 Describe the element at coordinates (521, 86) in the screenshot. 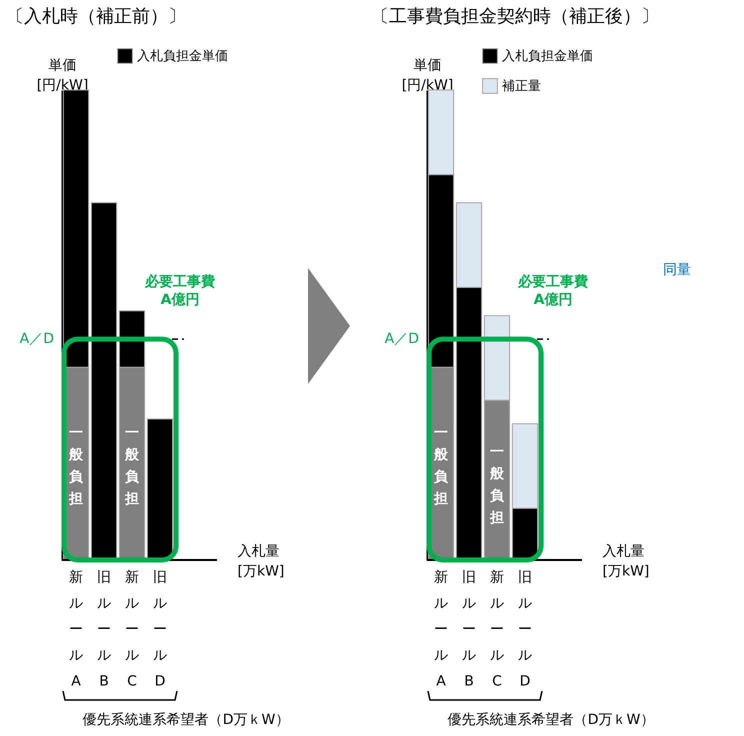

I see `legend-label: 補正量` at that location.